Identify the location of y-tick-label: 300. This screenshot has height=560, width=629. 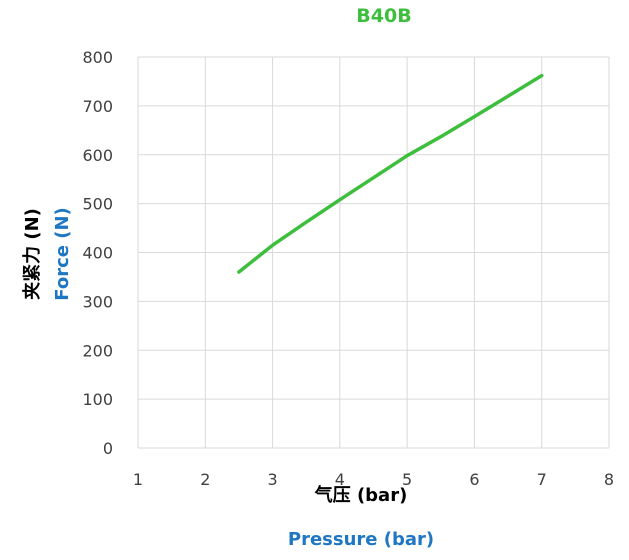
(97, 301).